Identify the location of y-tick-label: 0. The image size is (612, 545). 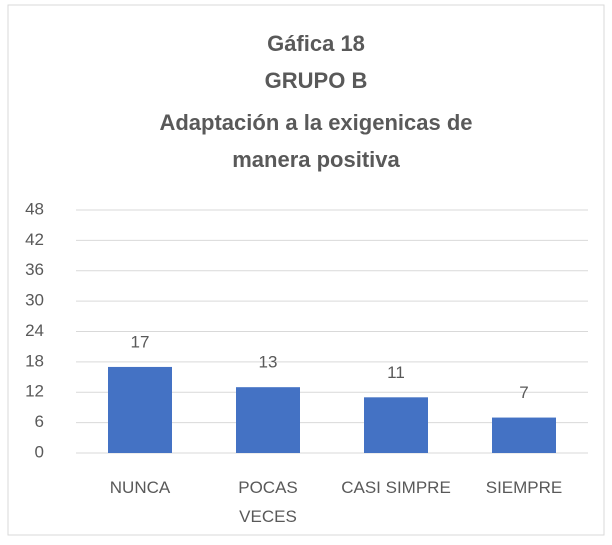
(39, 451).